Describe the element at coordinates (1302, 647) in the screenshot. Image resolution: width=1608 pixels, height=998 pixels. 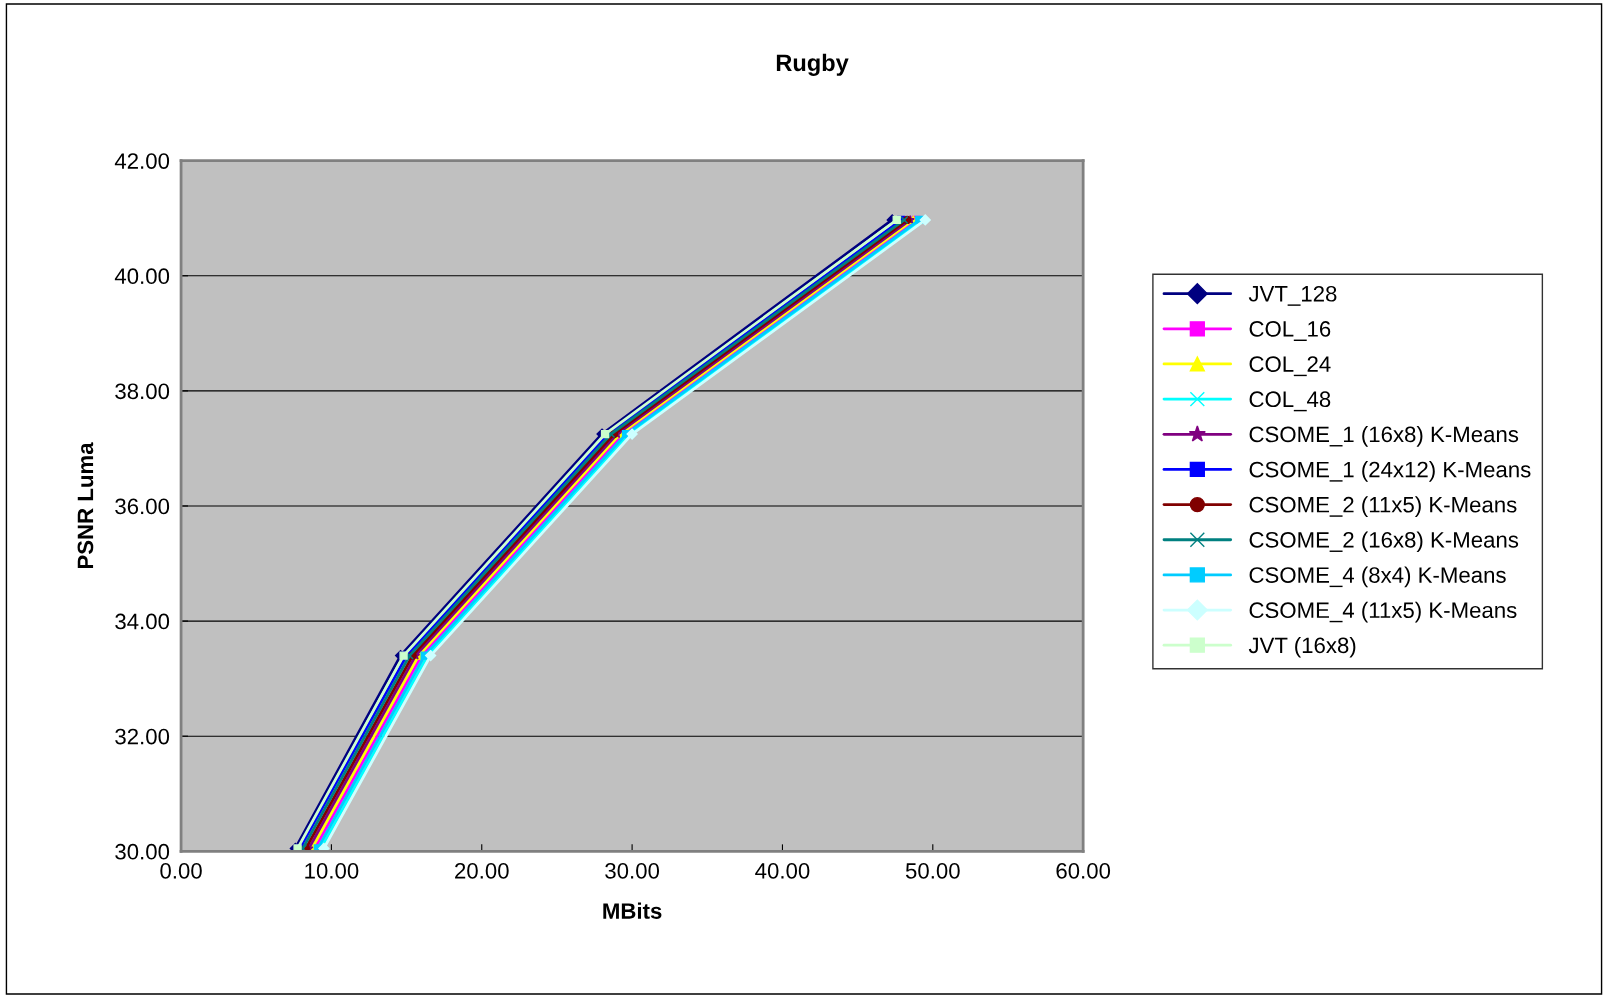
I see `legend-label: JVT (16x8)` at that location.